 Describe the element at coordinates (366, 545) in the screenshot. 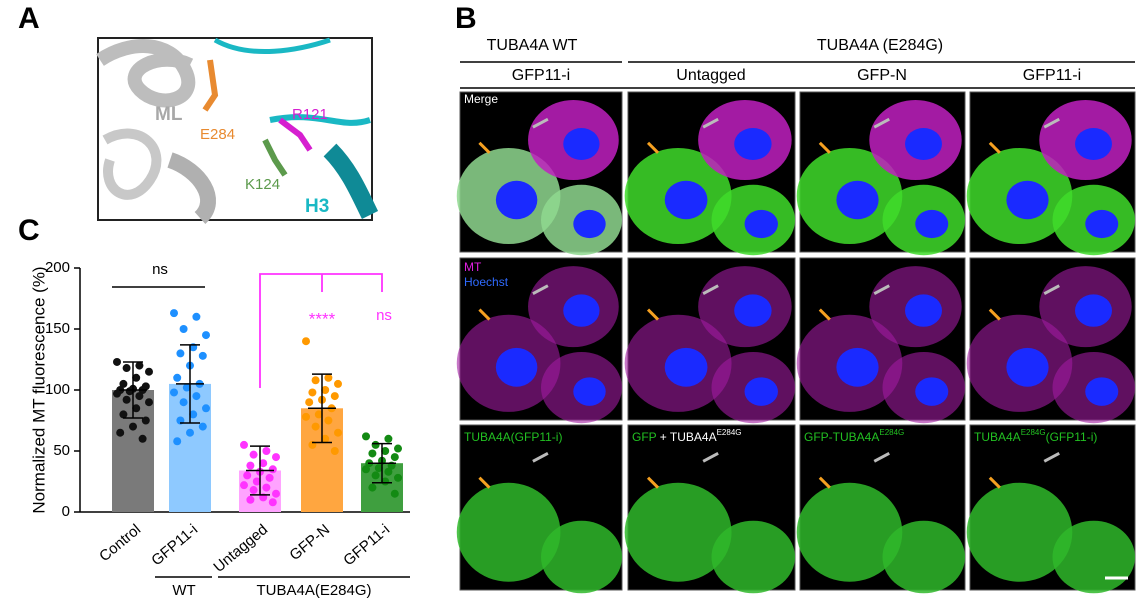

I see `x-tick-label: GFP11-i` at that location.